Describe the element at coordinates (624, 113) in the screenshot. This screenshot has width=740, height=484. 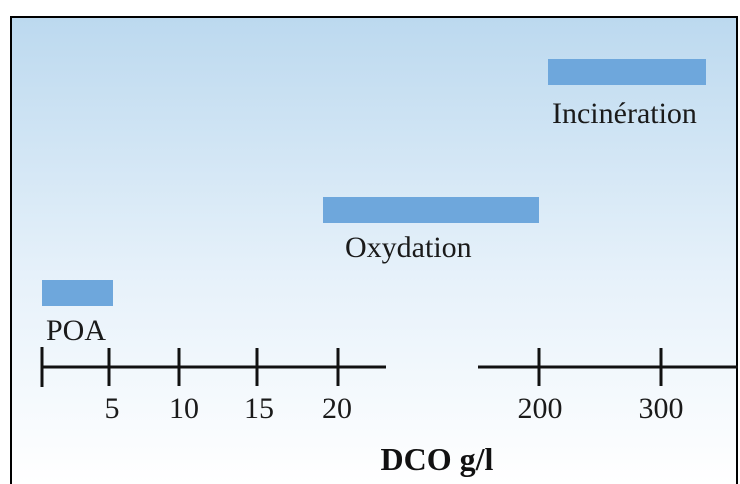
I see `range-label-incineration: Incinération` at that location.